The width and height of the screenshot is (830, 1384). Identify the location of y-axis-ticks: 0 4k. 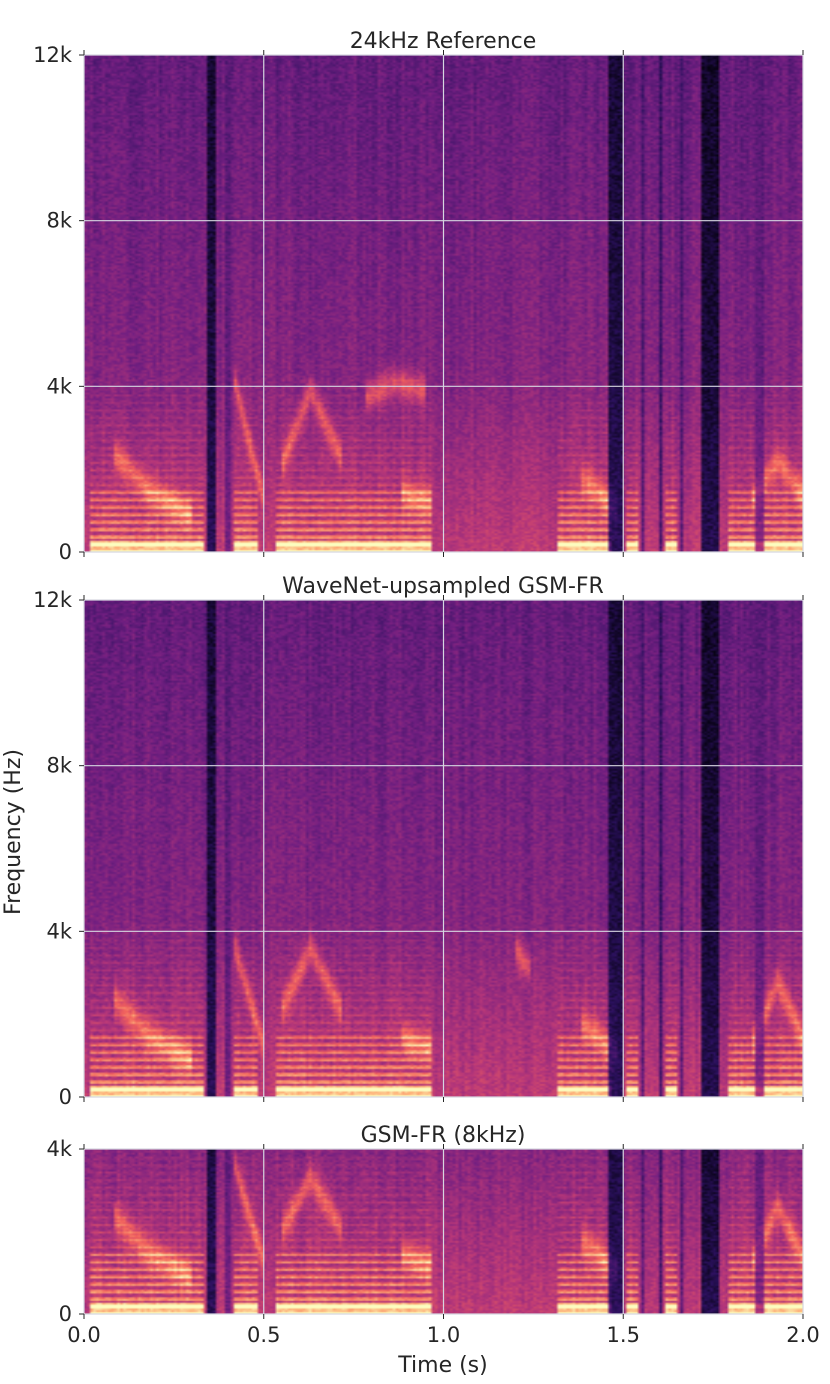
(65, 1231).